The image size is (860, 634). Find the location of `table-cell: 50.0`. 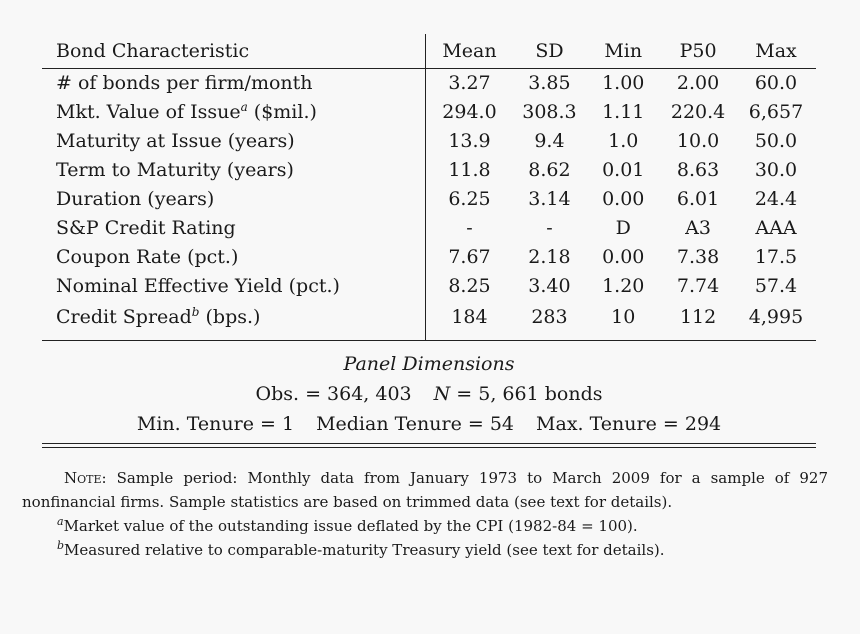

table-cell: 50.0 is located at coordinates (776, 141).